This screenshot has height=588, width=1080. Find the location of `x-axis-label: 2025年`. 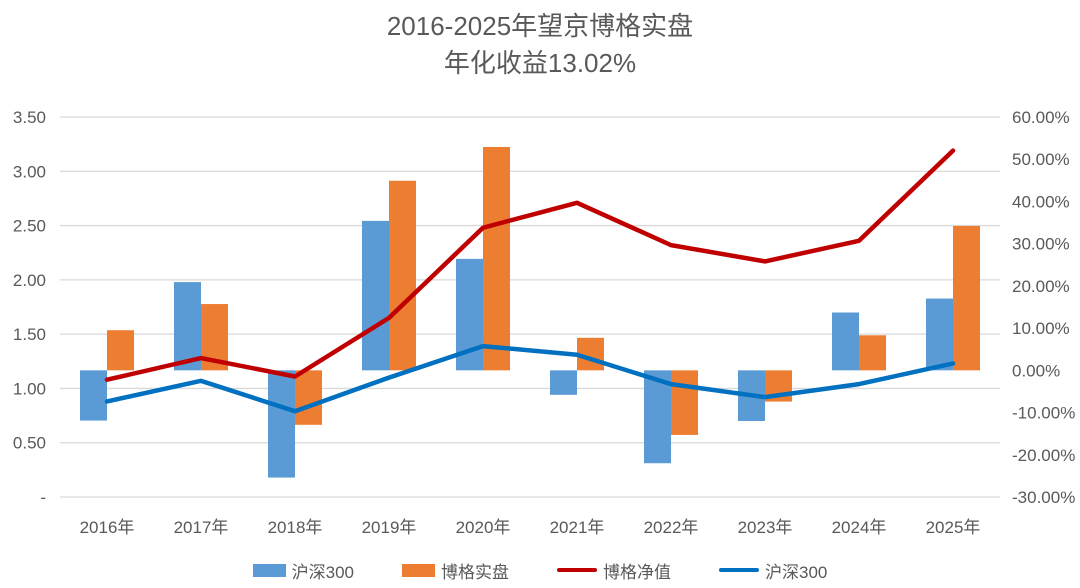

x-axis-label: 2025年 is located at coordinates (953, 527).